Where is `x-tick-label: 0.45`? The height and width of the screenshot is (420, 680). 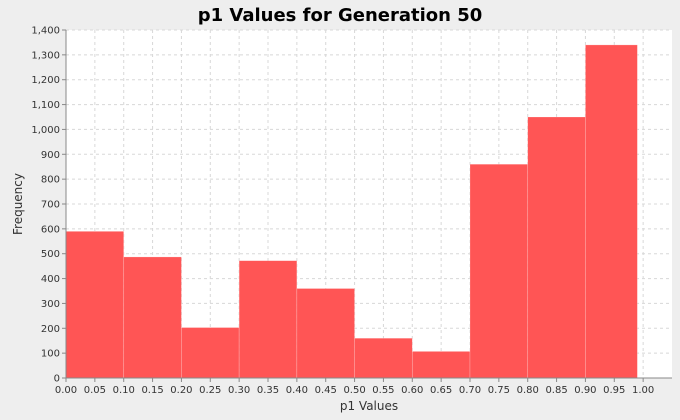
x-tick-label: 0.45 is located at coordinates (326, 390).